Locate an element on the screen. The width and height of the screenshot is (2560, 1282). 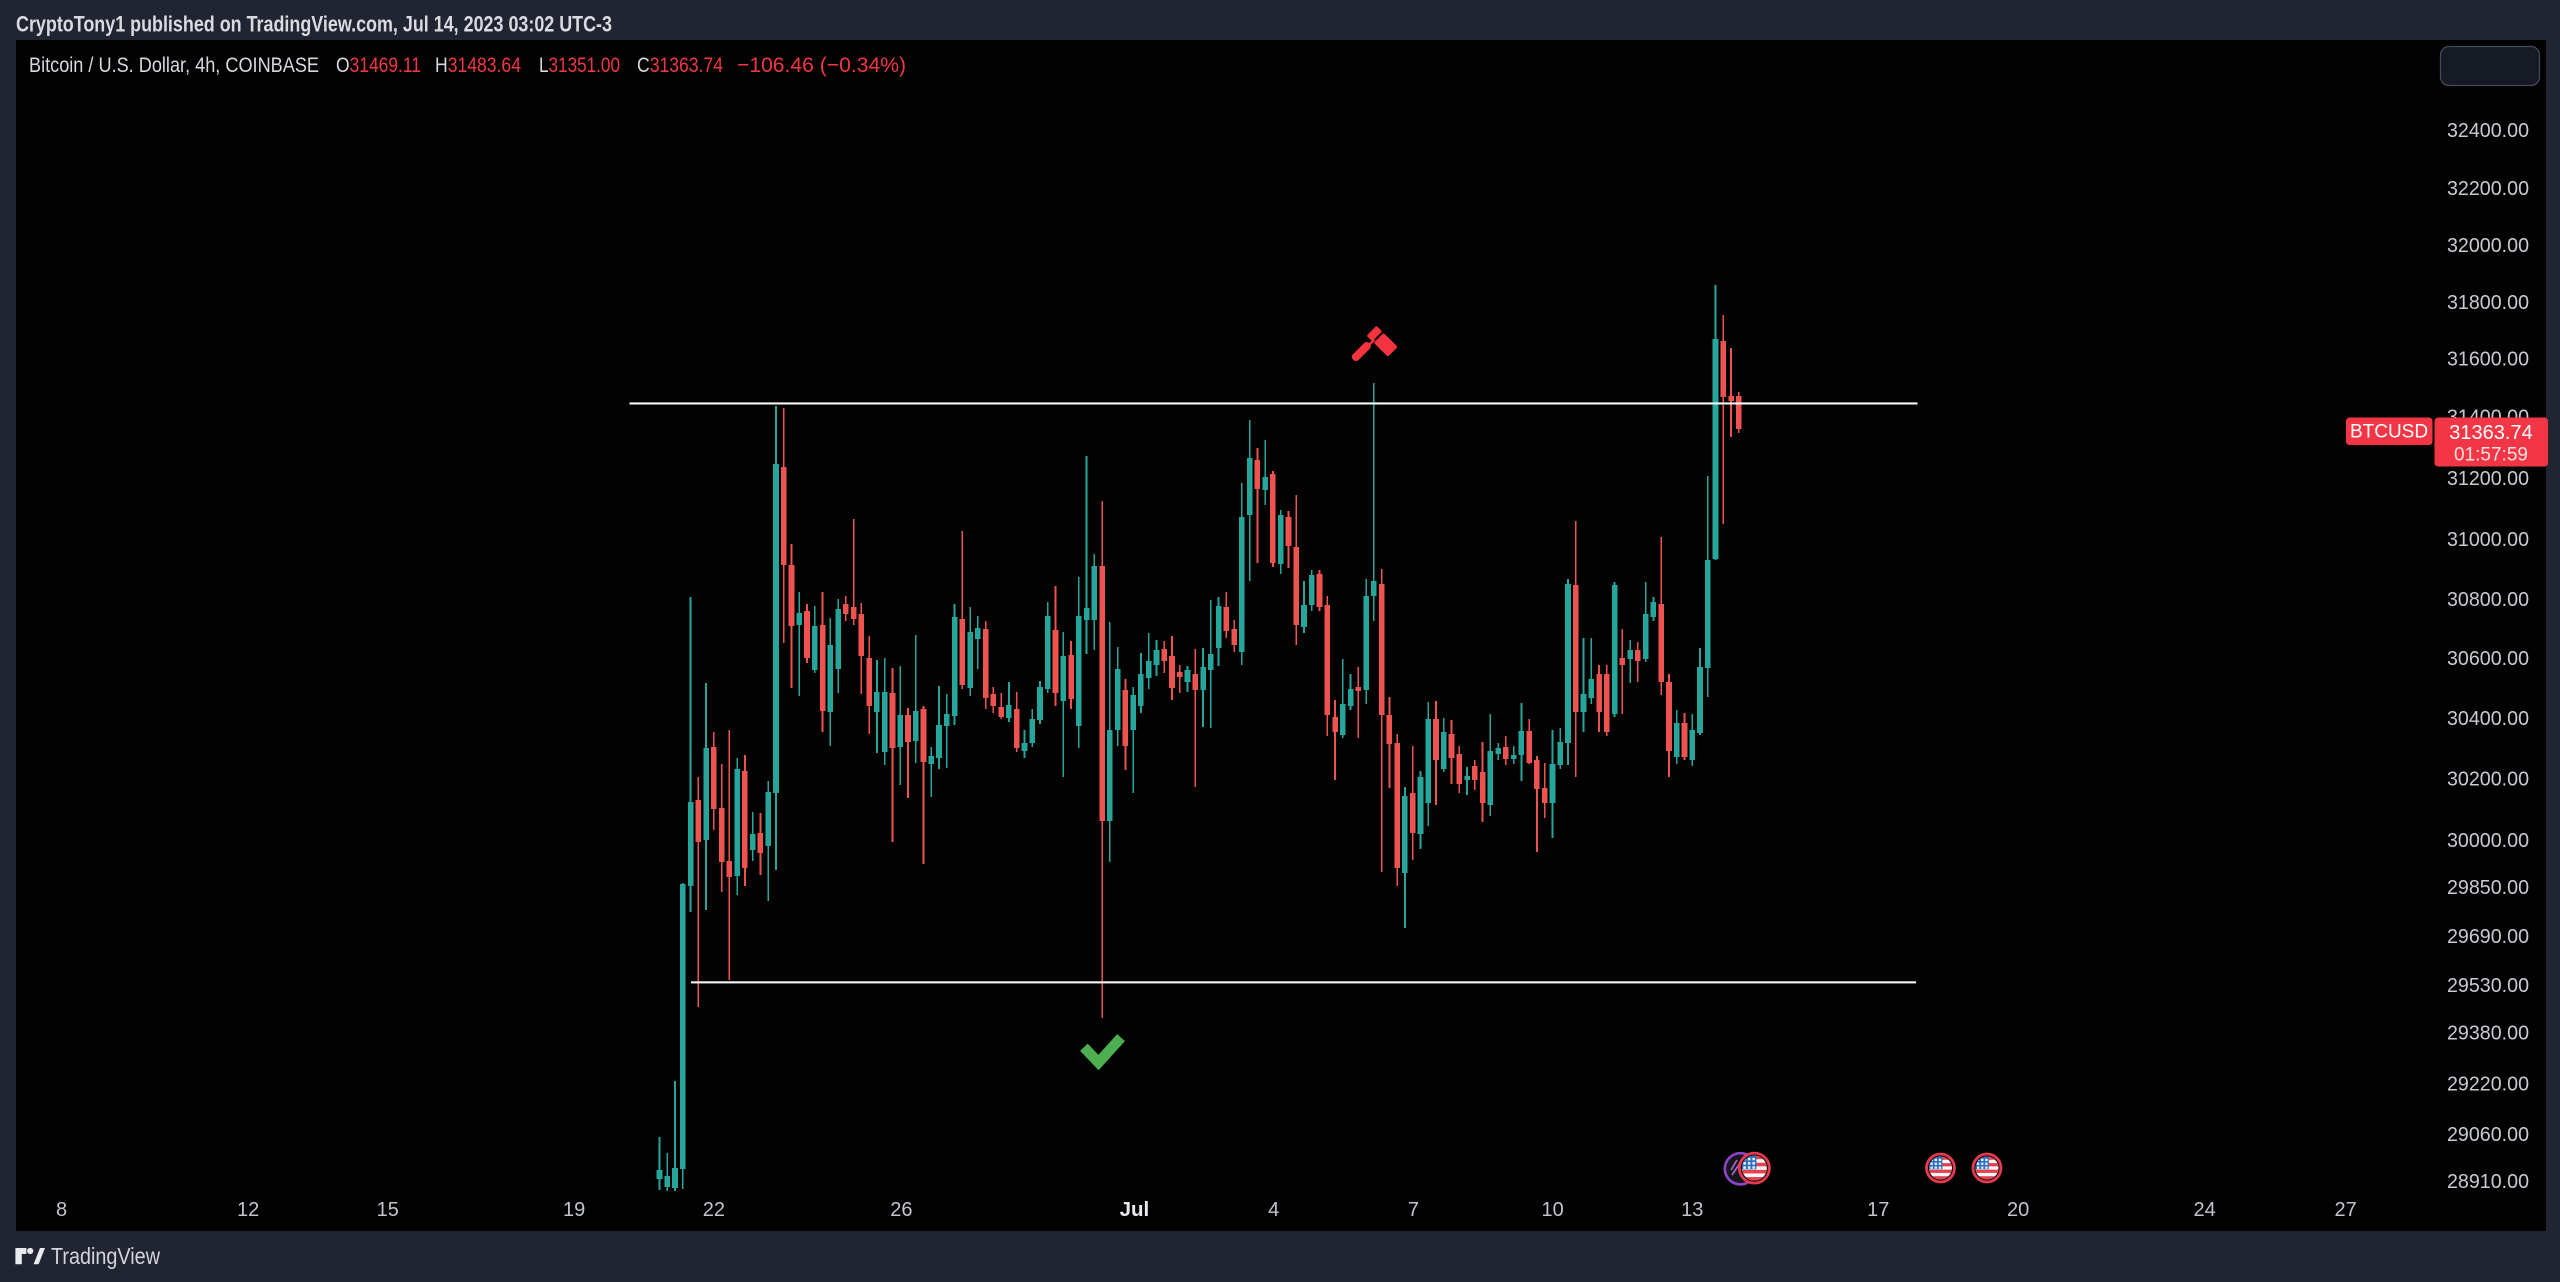
svg-text: −106.46 (−0.34%) is located at coordinates (821, 65).